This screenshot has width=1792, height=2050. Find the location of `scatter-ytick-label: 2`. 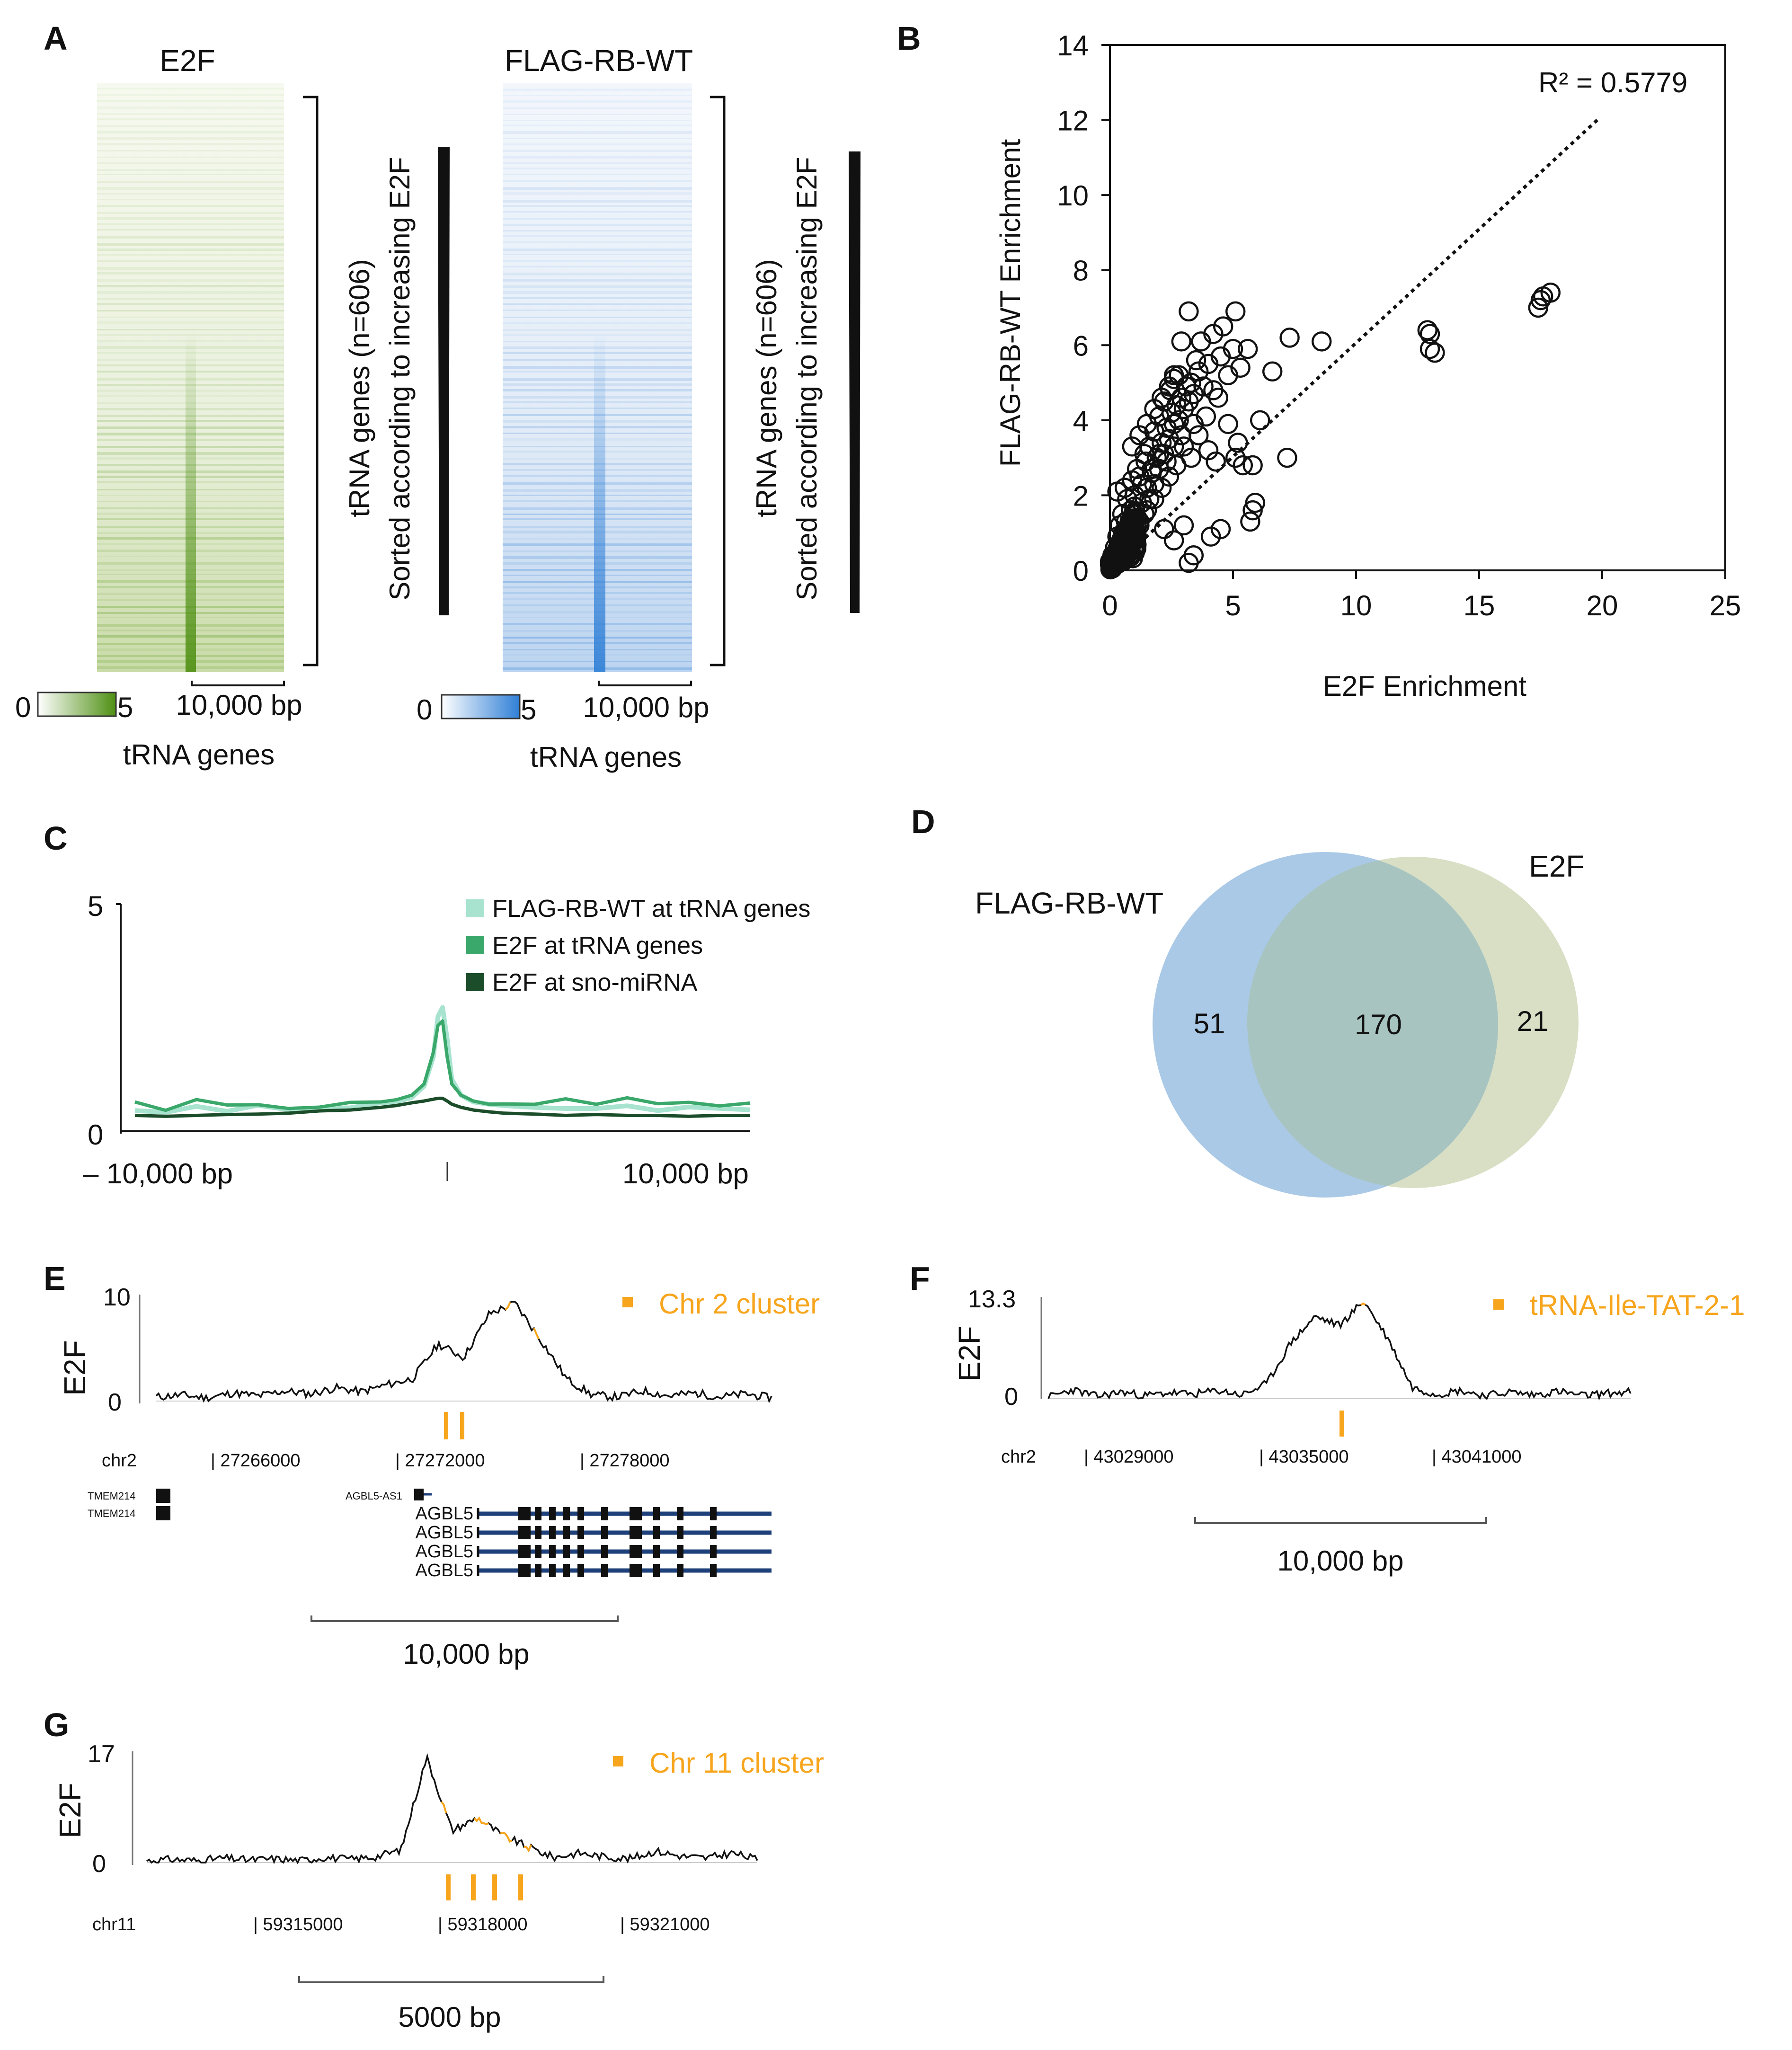

scatter-ytick-label: 2 is located at coordinates (1081, 496).